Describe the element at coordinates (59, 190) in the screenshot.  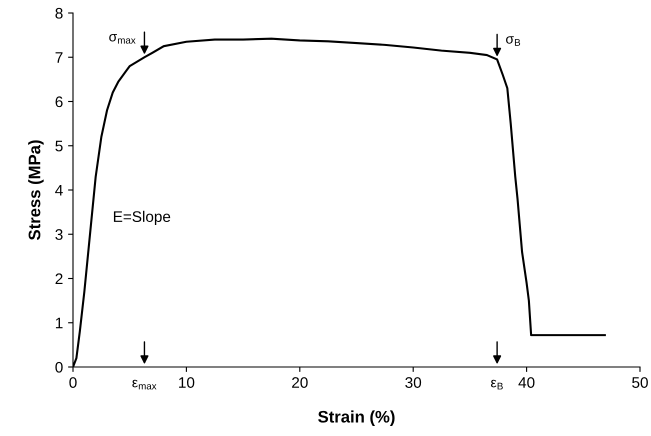
I see `y-tick-label: 4` at that location.